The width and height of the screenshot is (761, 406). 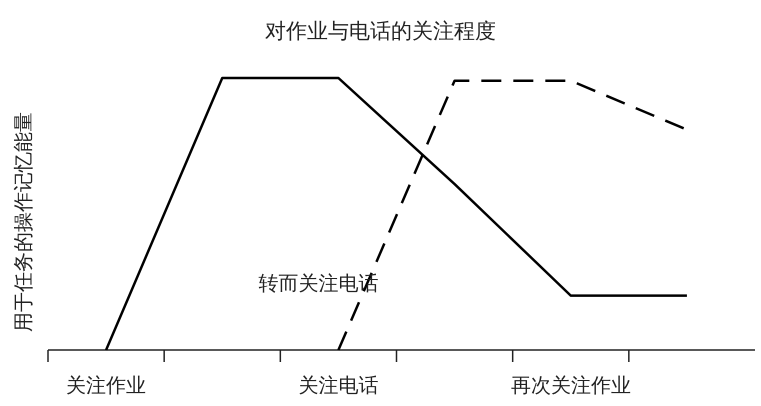 I want to click on x-tick-label: 再次关注作业, so click(x=570, y=385).